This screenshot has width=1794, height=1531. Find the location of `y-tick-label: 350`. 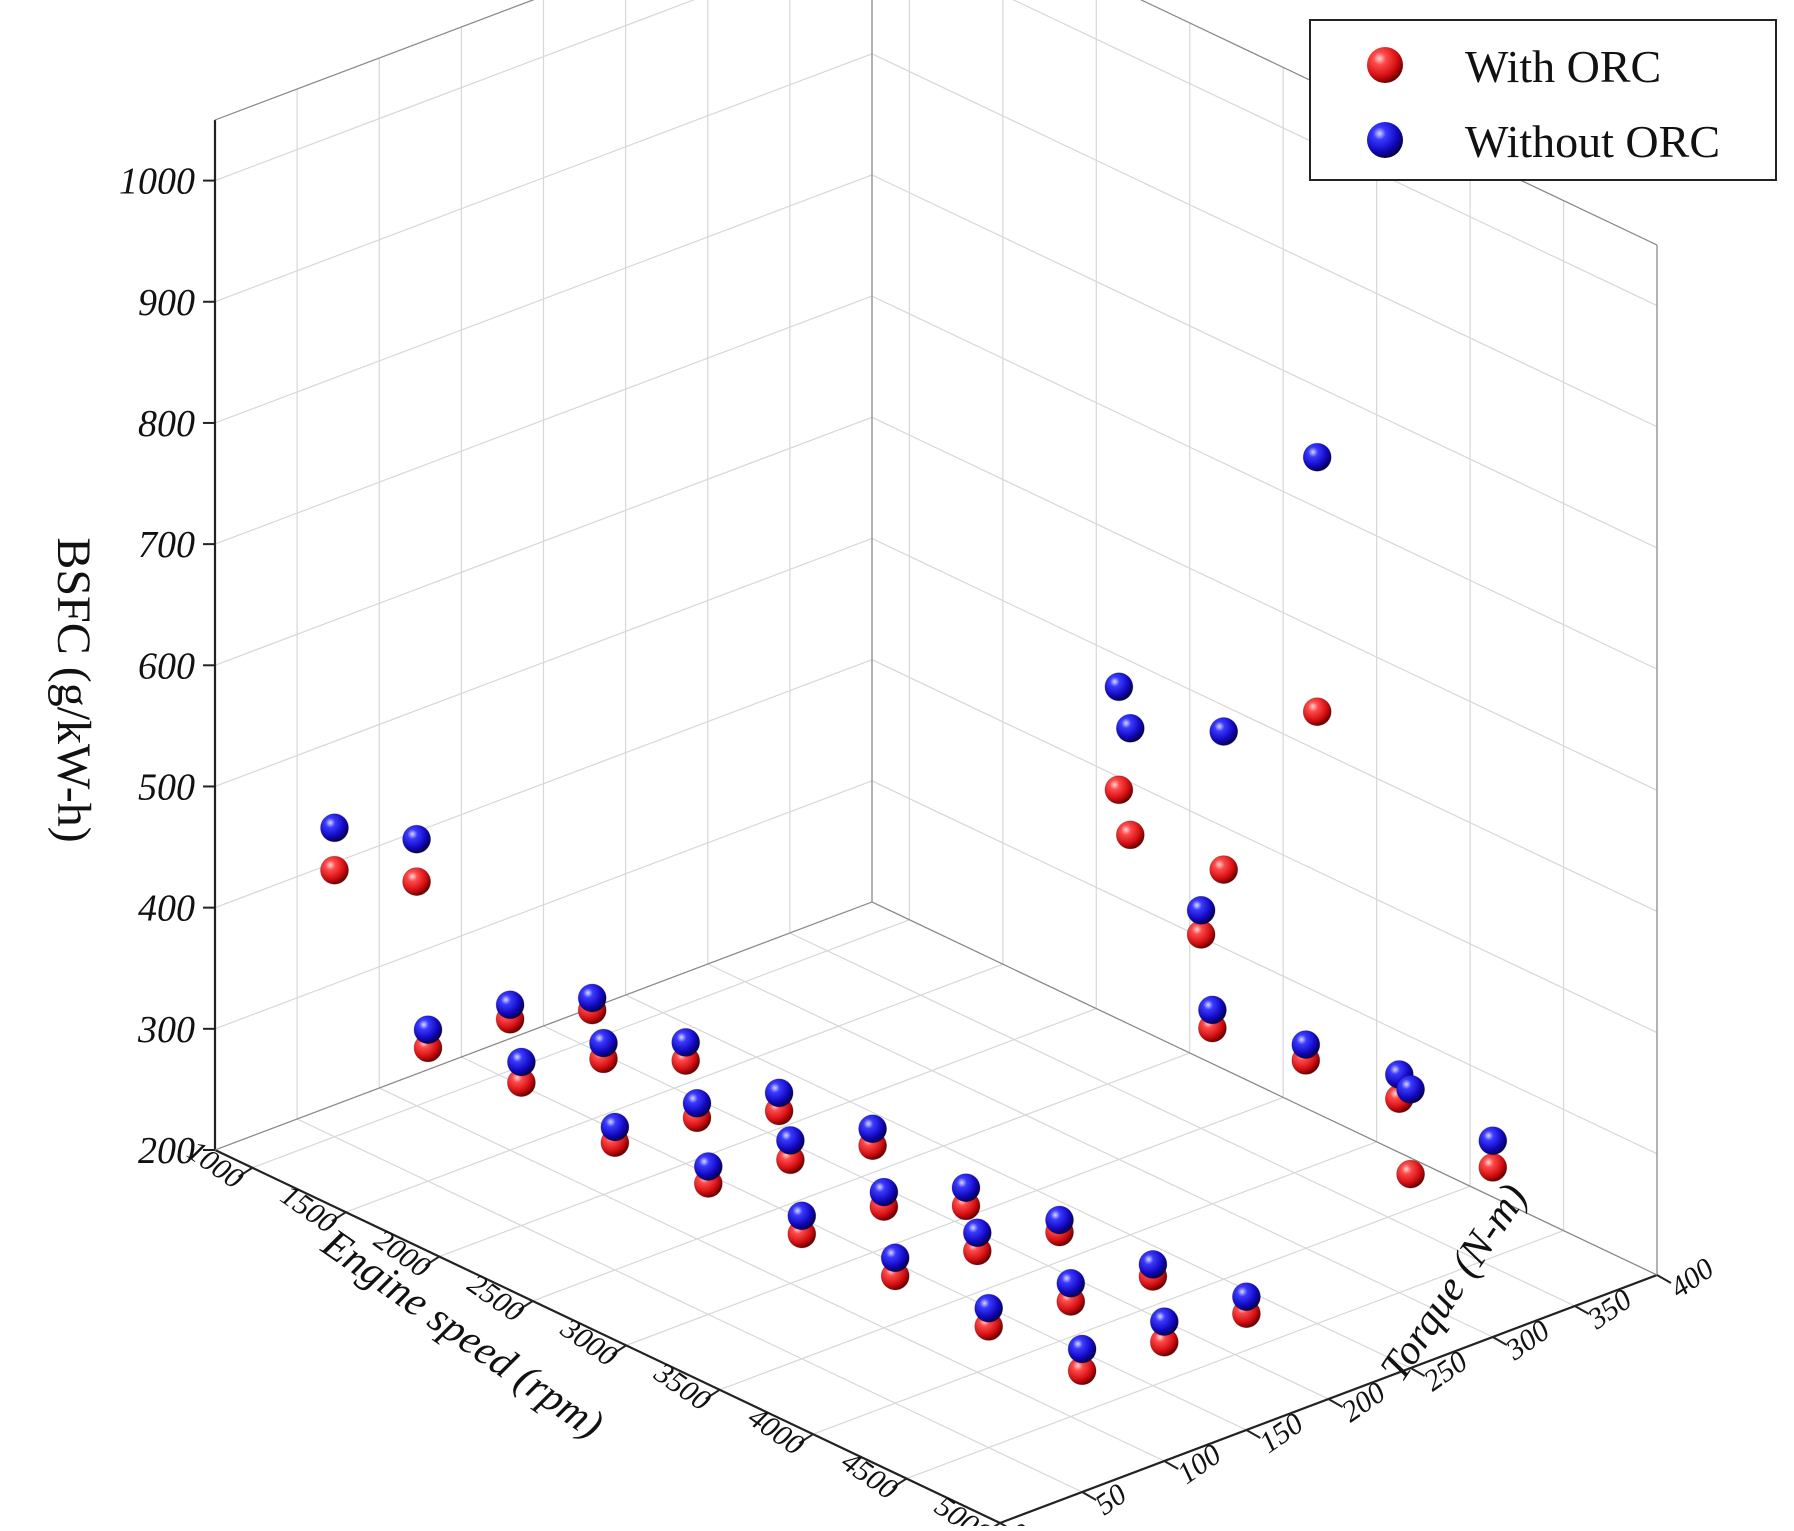

y-tick-label: 350 is located at coordinates (1609, 1309).